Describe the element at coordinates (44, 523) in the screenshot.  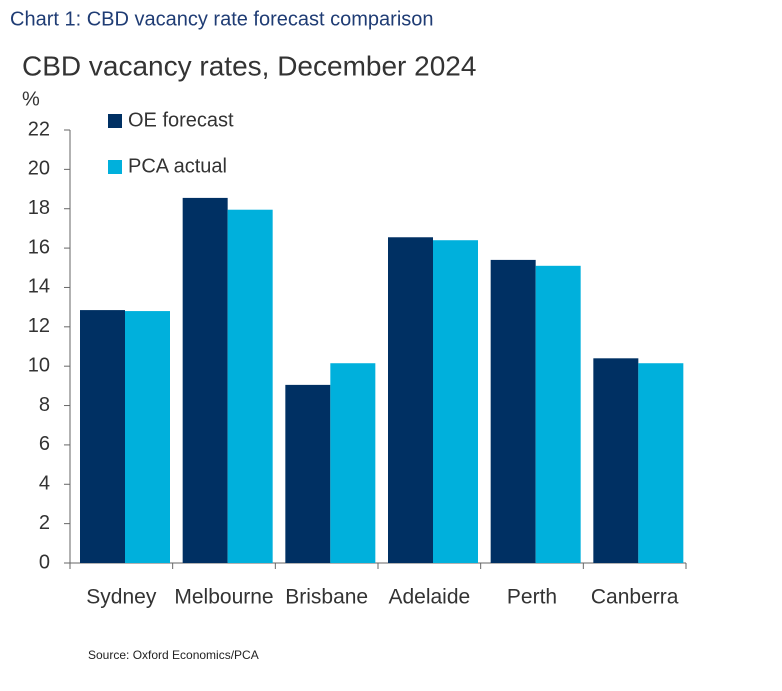
I see `y-tick-label: 2` at that location.